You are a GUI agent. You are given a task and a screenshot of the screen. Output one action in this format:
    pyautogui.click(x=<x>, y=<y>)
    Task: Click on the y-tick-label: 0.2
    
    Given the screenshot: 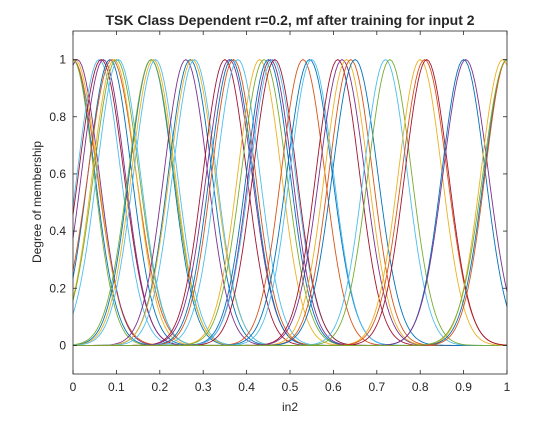 What is the action you would take?
    pyautogui.click(x=57, y=288)
    